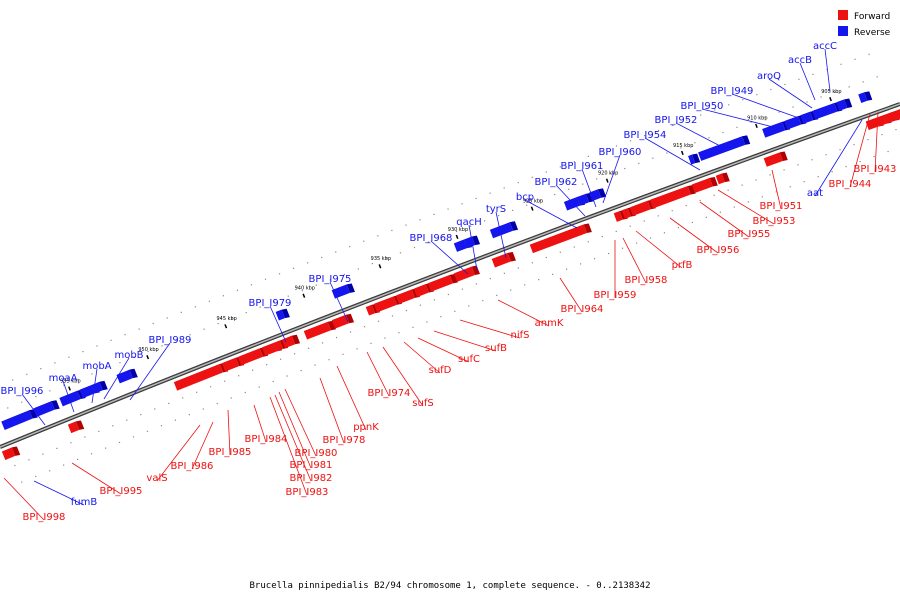 This screenshot has width=900, height=600. Describe the element at coordinates (128, 355) in the screenshot. I see `reverse-gene-label: mobB` at that location.